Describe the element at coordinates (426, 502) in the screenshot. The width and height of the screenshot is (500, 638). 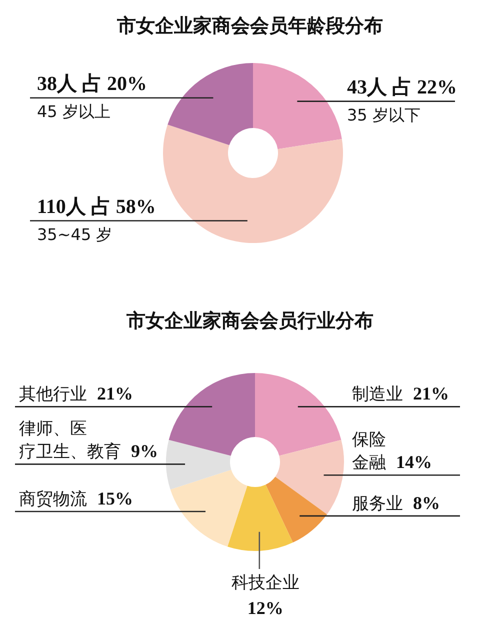
I see `data-label: 8%` at that location.